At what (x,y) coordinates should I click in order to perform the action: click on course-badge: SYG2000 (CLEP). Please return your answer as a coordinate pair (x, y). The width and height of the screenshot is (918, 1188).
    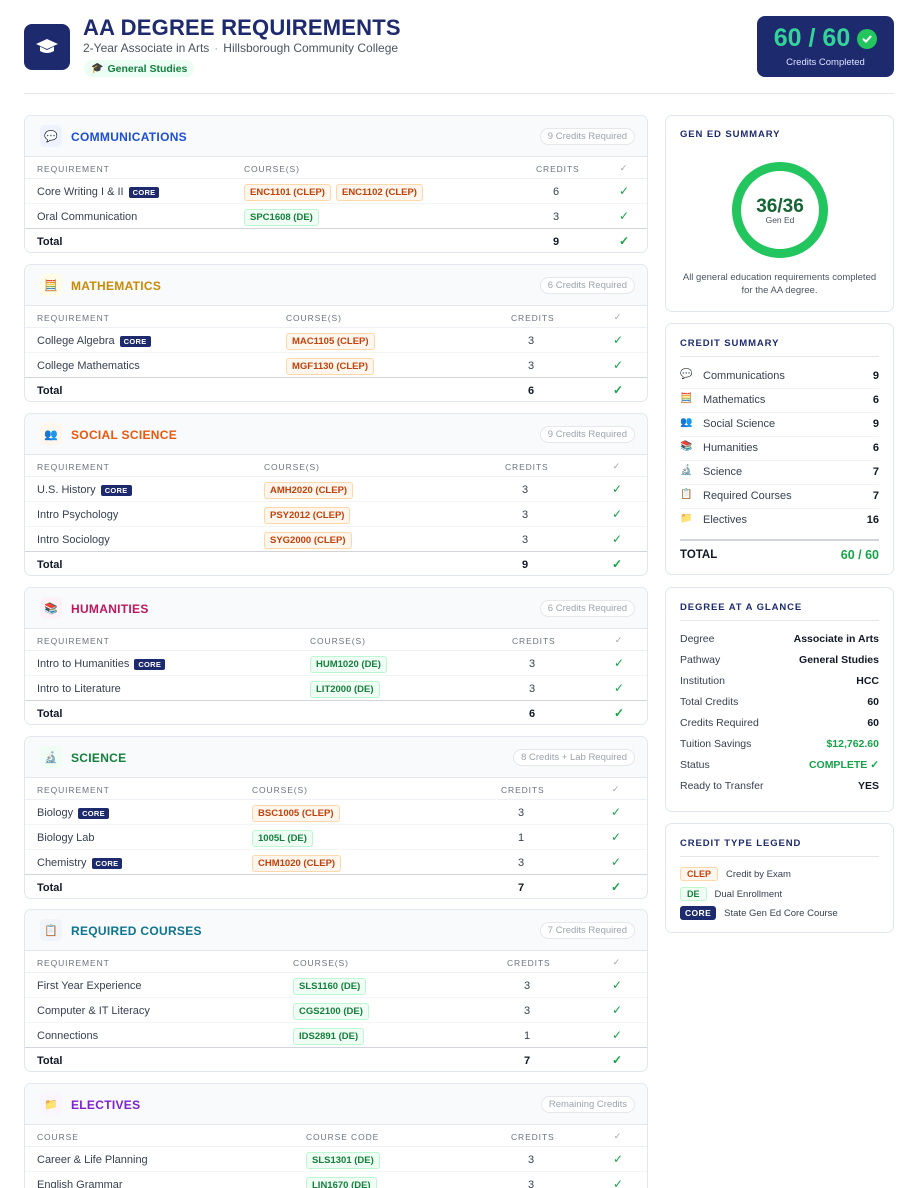
    Looking at the image, I should click on (308, 540).